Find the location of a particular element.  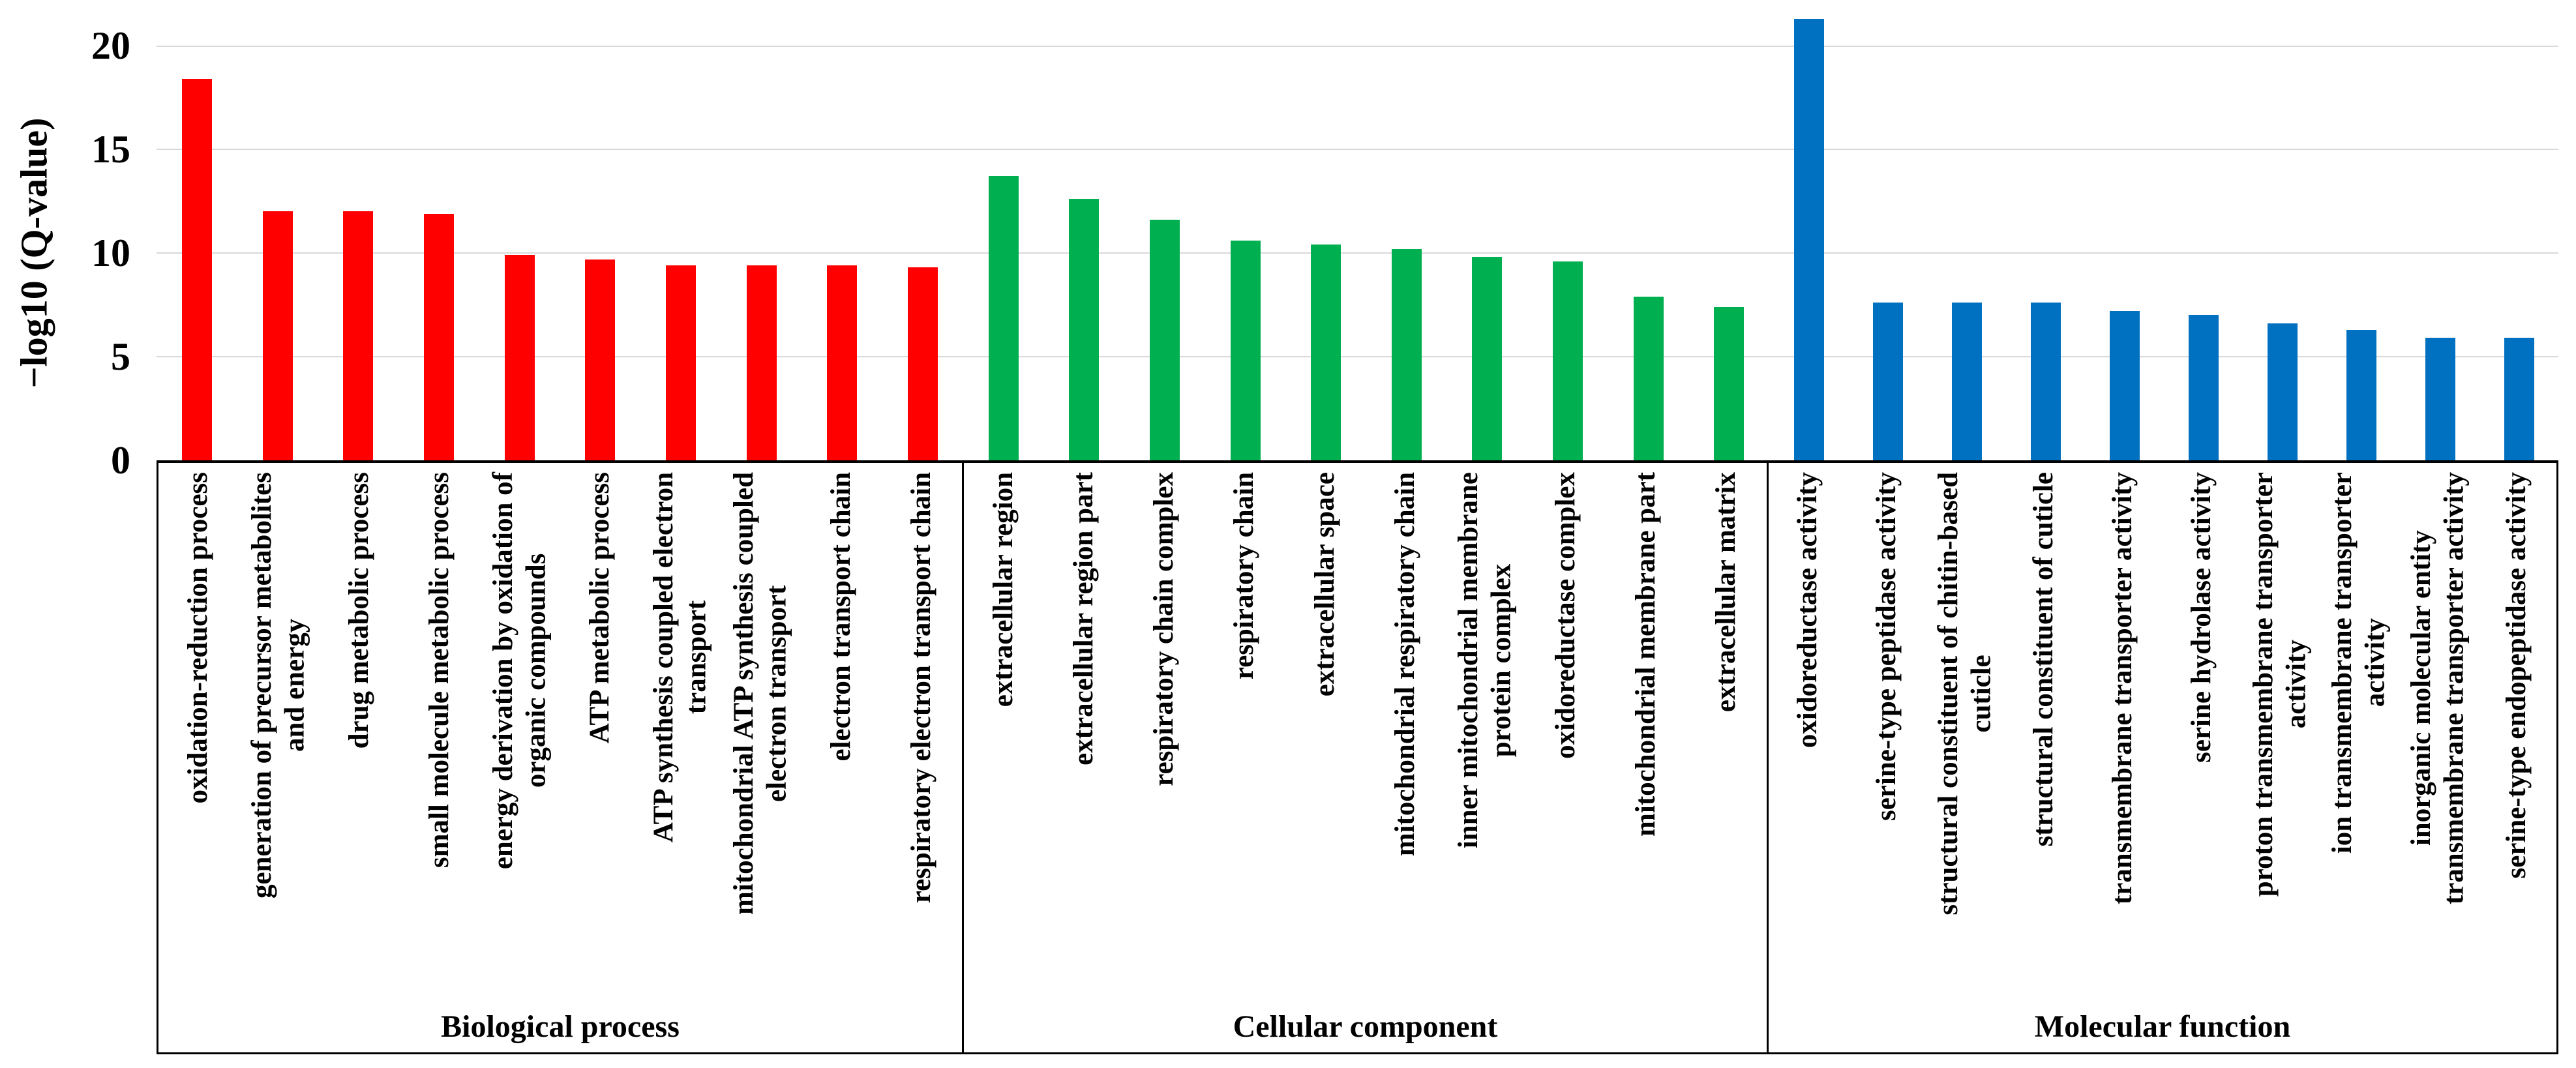

x-axis-label-slot: extracellular region is located at coordinates (1004, 762).